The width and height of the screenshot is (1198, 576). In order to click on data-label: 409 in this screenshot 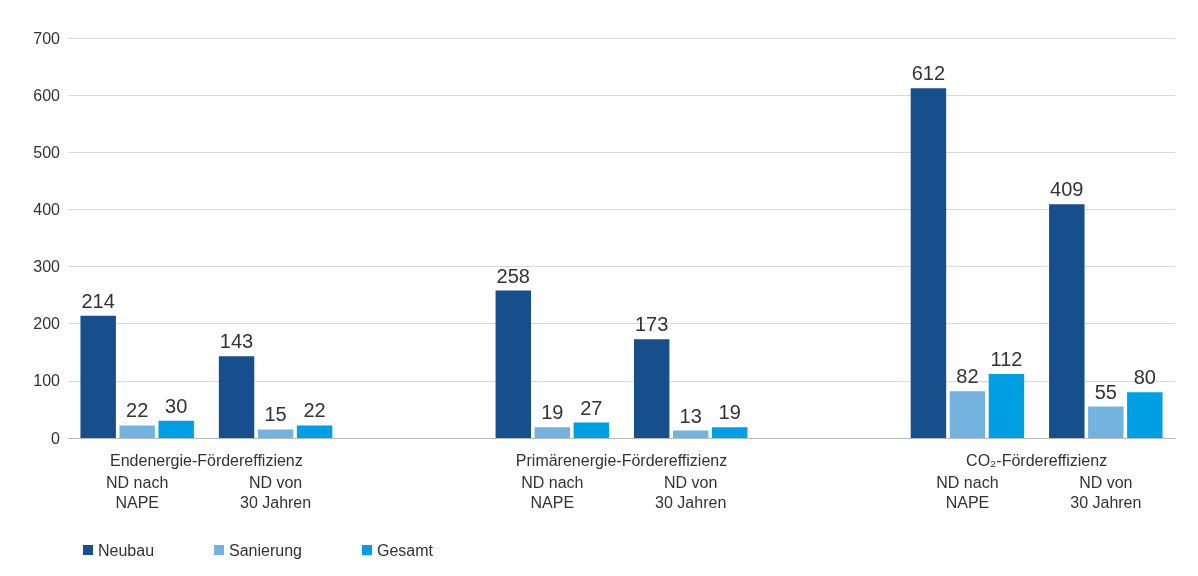, I will do `click(1067, 189)`.